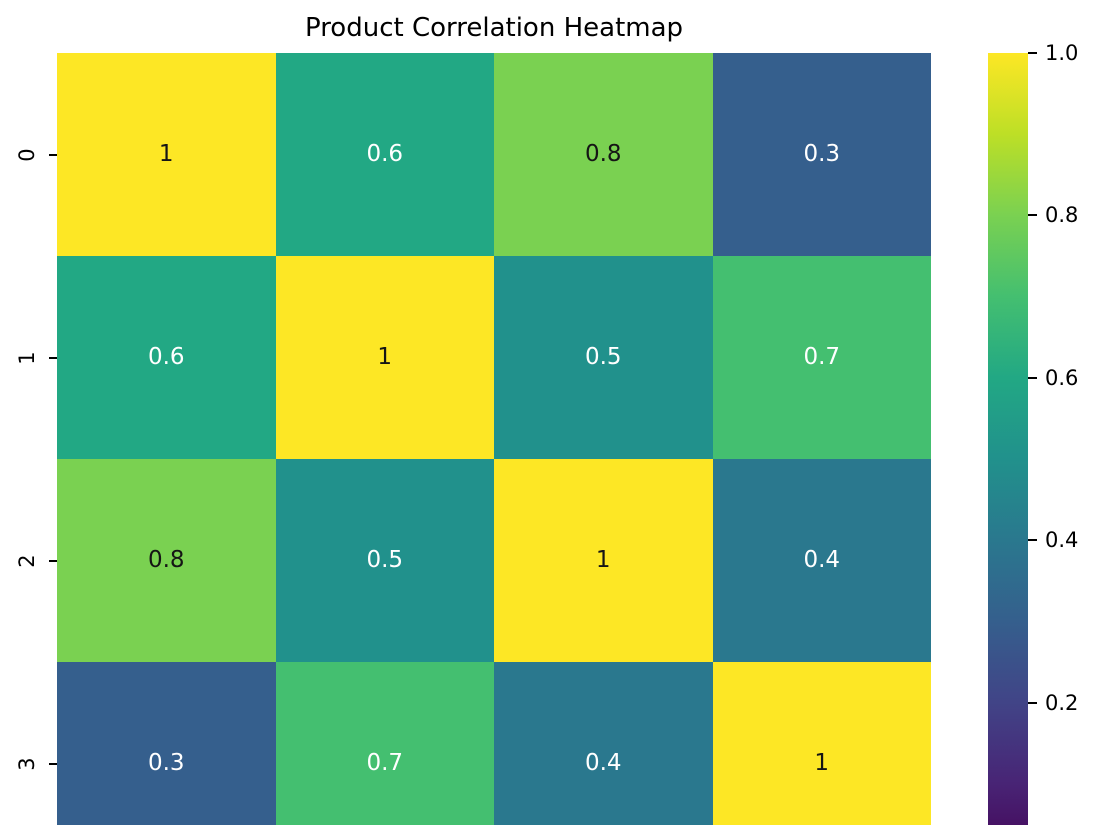 This screenshot has width=1100, height=825. I want to click on y-tick-label-2: 2, so click(27, 560).